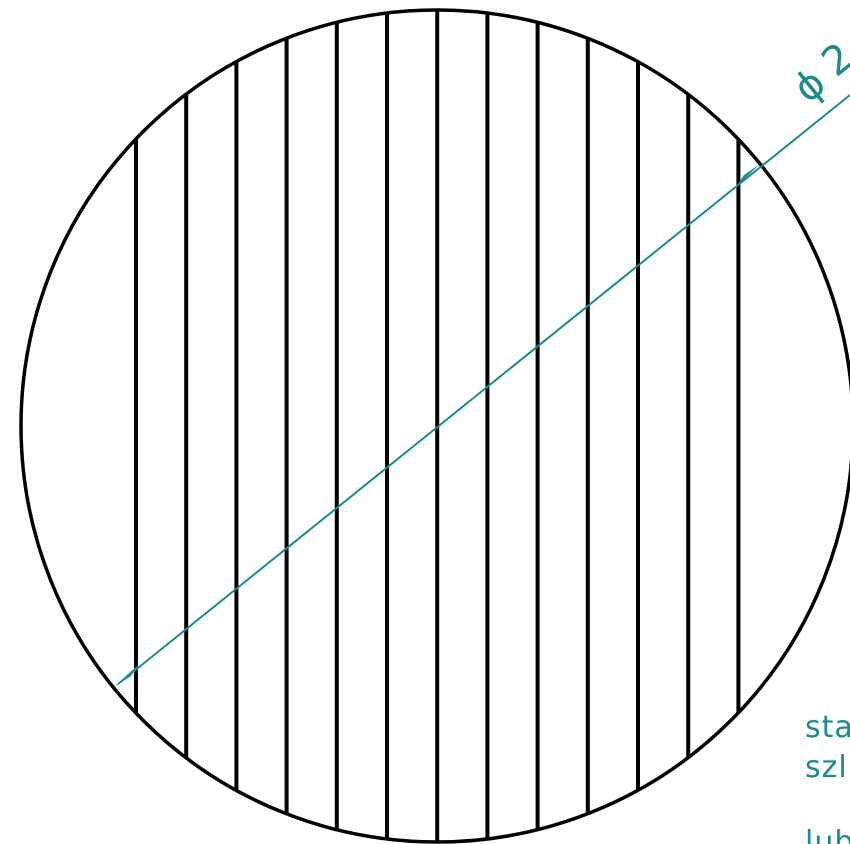  I want to click on material-note-line-3: lub, so click(827, 834).